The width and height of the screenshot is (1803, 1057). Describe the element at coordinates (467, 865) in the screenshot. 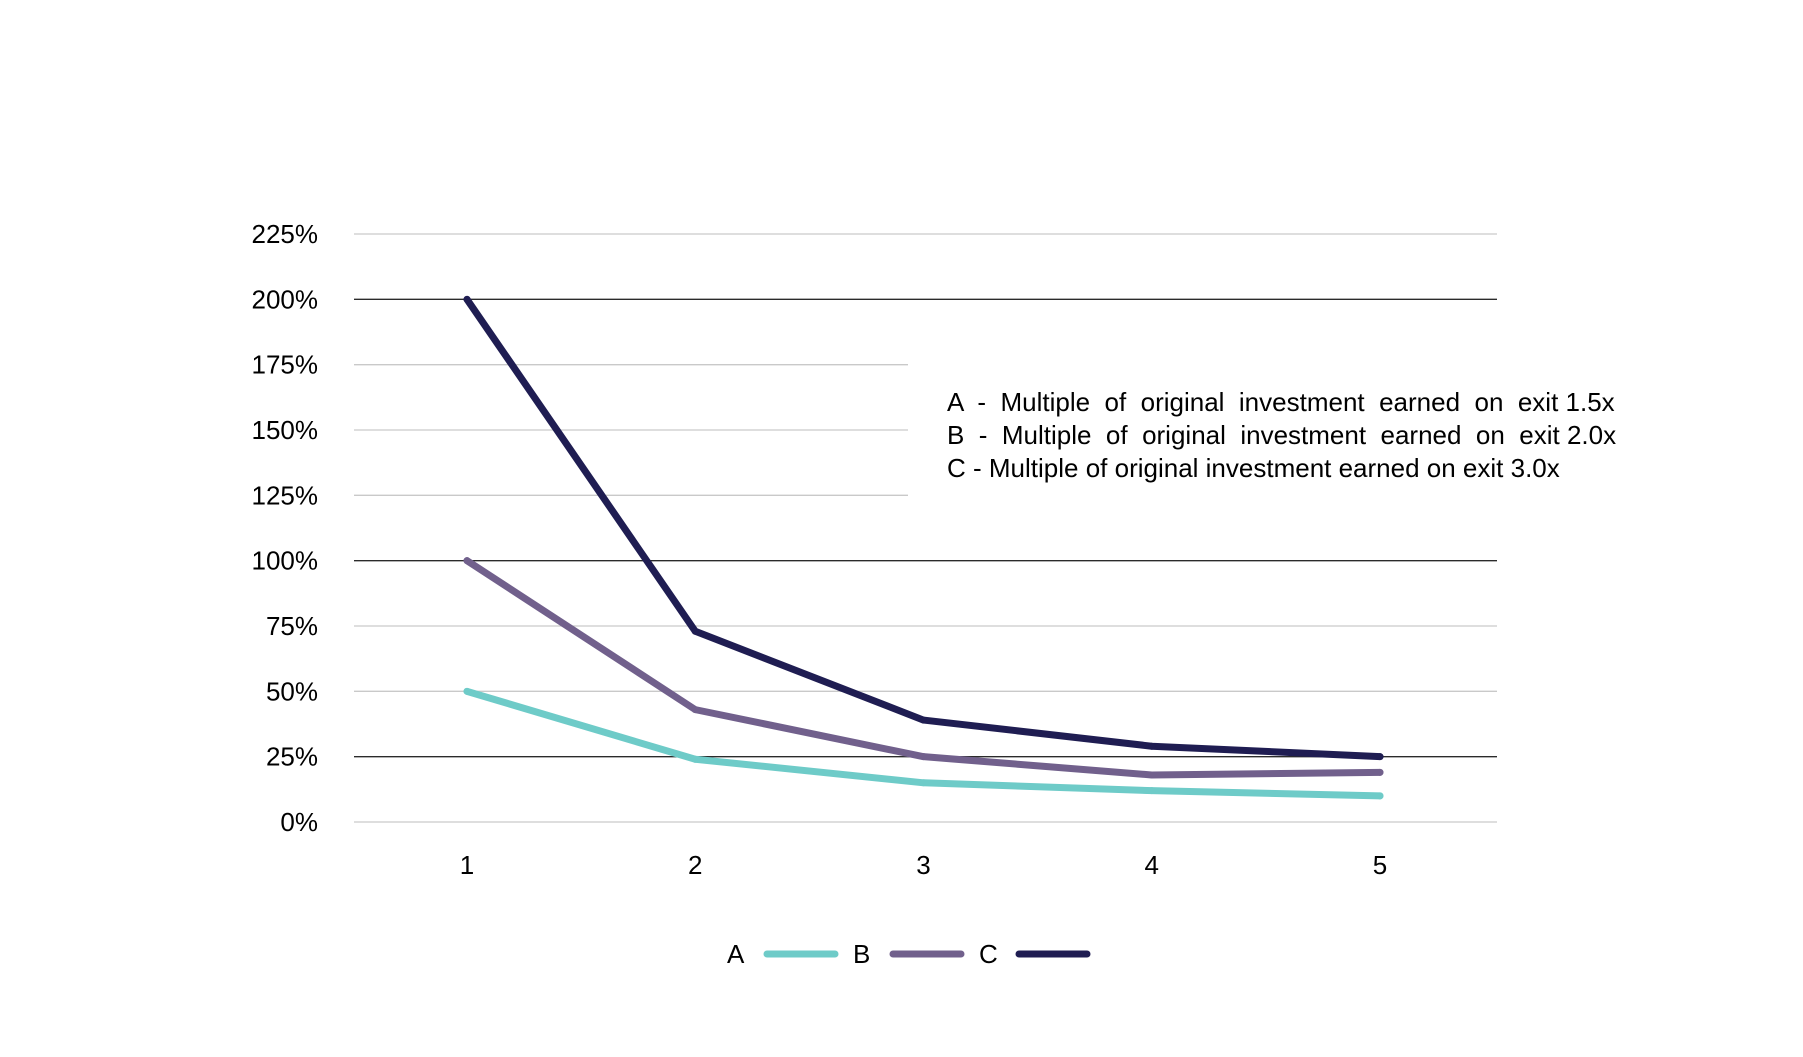

I see `x-tick-label: 1` at that location.